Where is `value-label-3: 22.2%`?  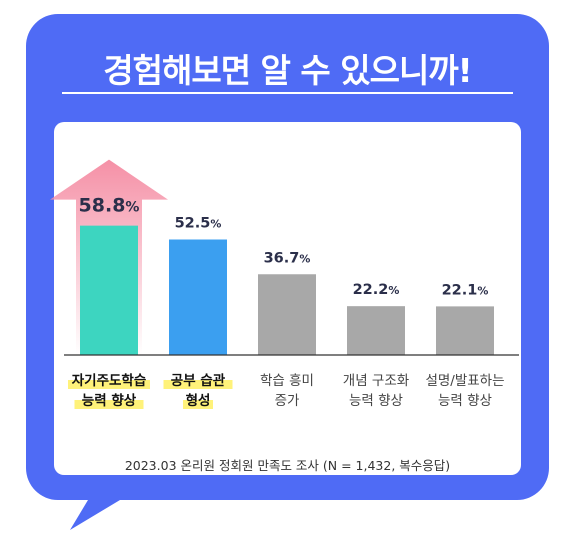
value-label-3: 22.2% is located at coordinates (376, 290).